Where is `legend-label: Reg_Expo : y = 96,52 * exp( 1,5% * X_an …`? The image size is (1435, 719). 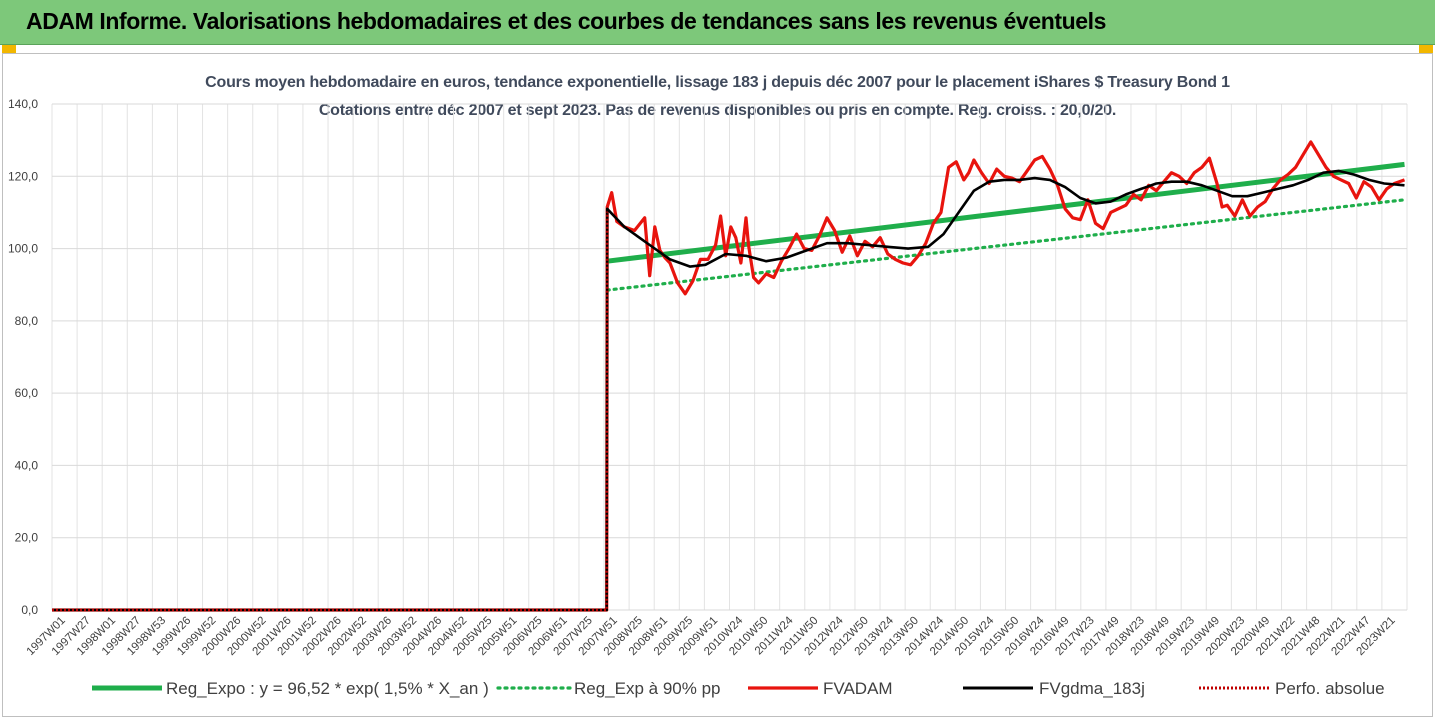 legend-label: Reg_Expo : y = 96,52 * exp( 1,5% * X_an … is located at coordinates (327, 688).